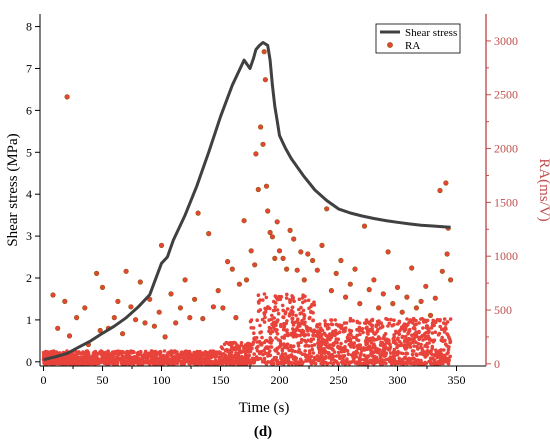  What do you see at coordinates (162, 380) in the screenshot?
I see `x-tick-label: 100` at bounding box center [162, 380].